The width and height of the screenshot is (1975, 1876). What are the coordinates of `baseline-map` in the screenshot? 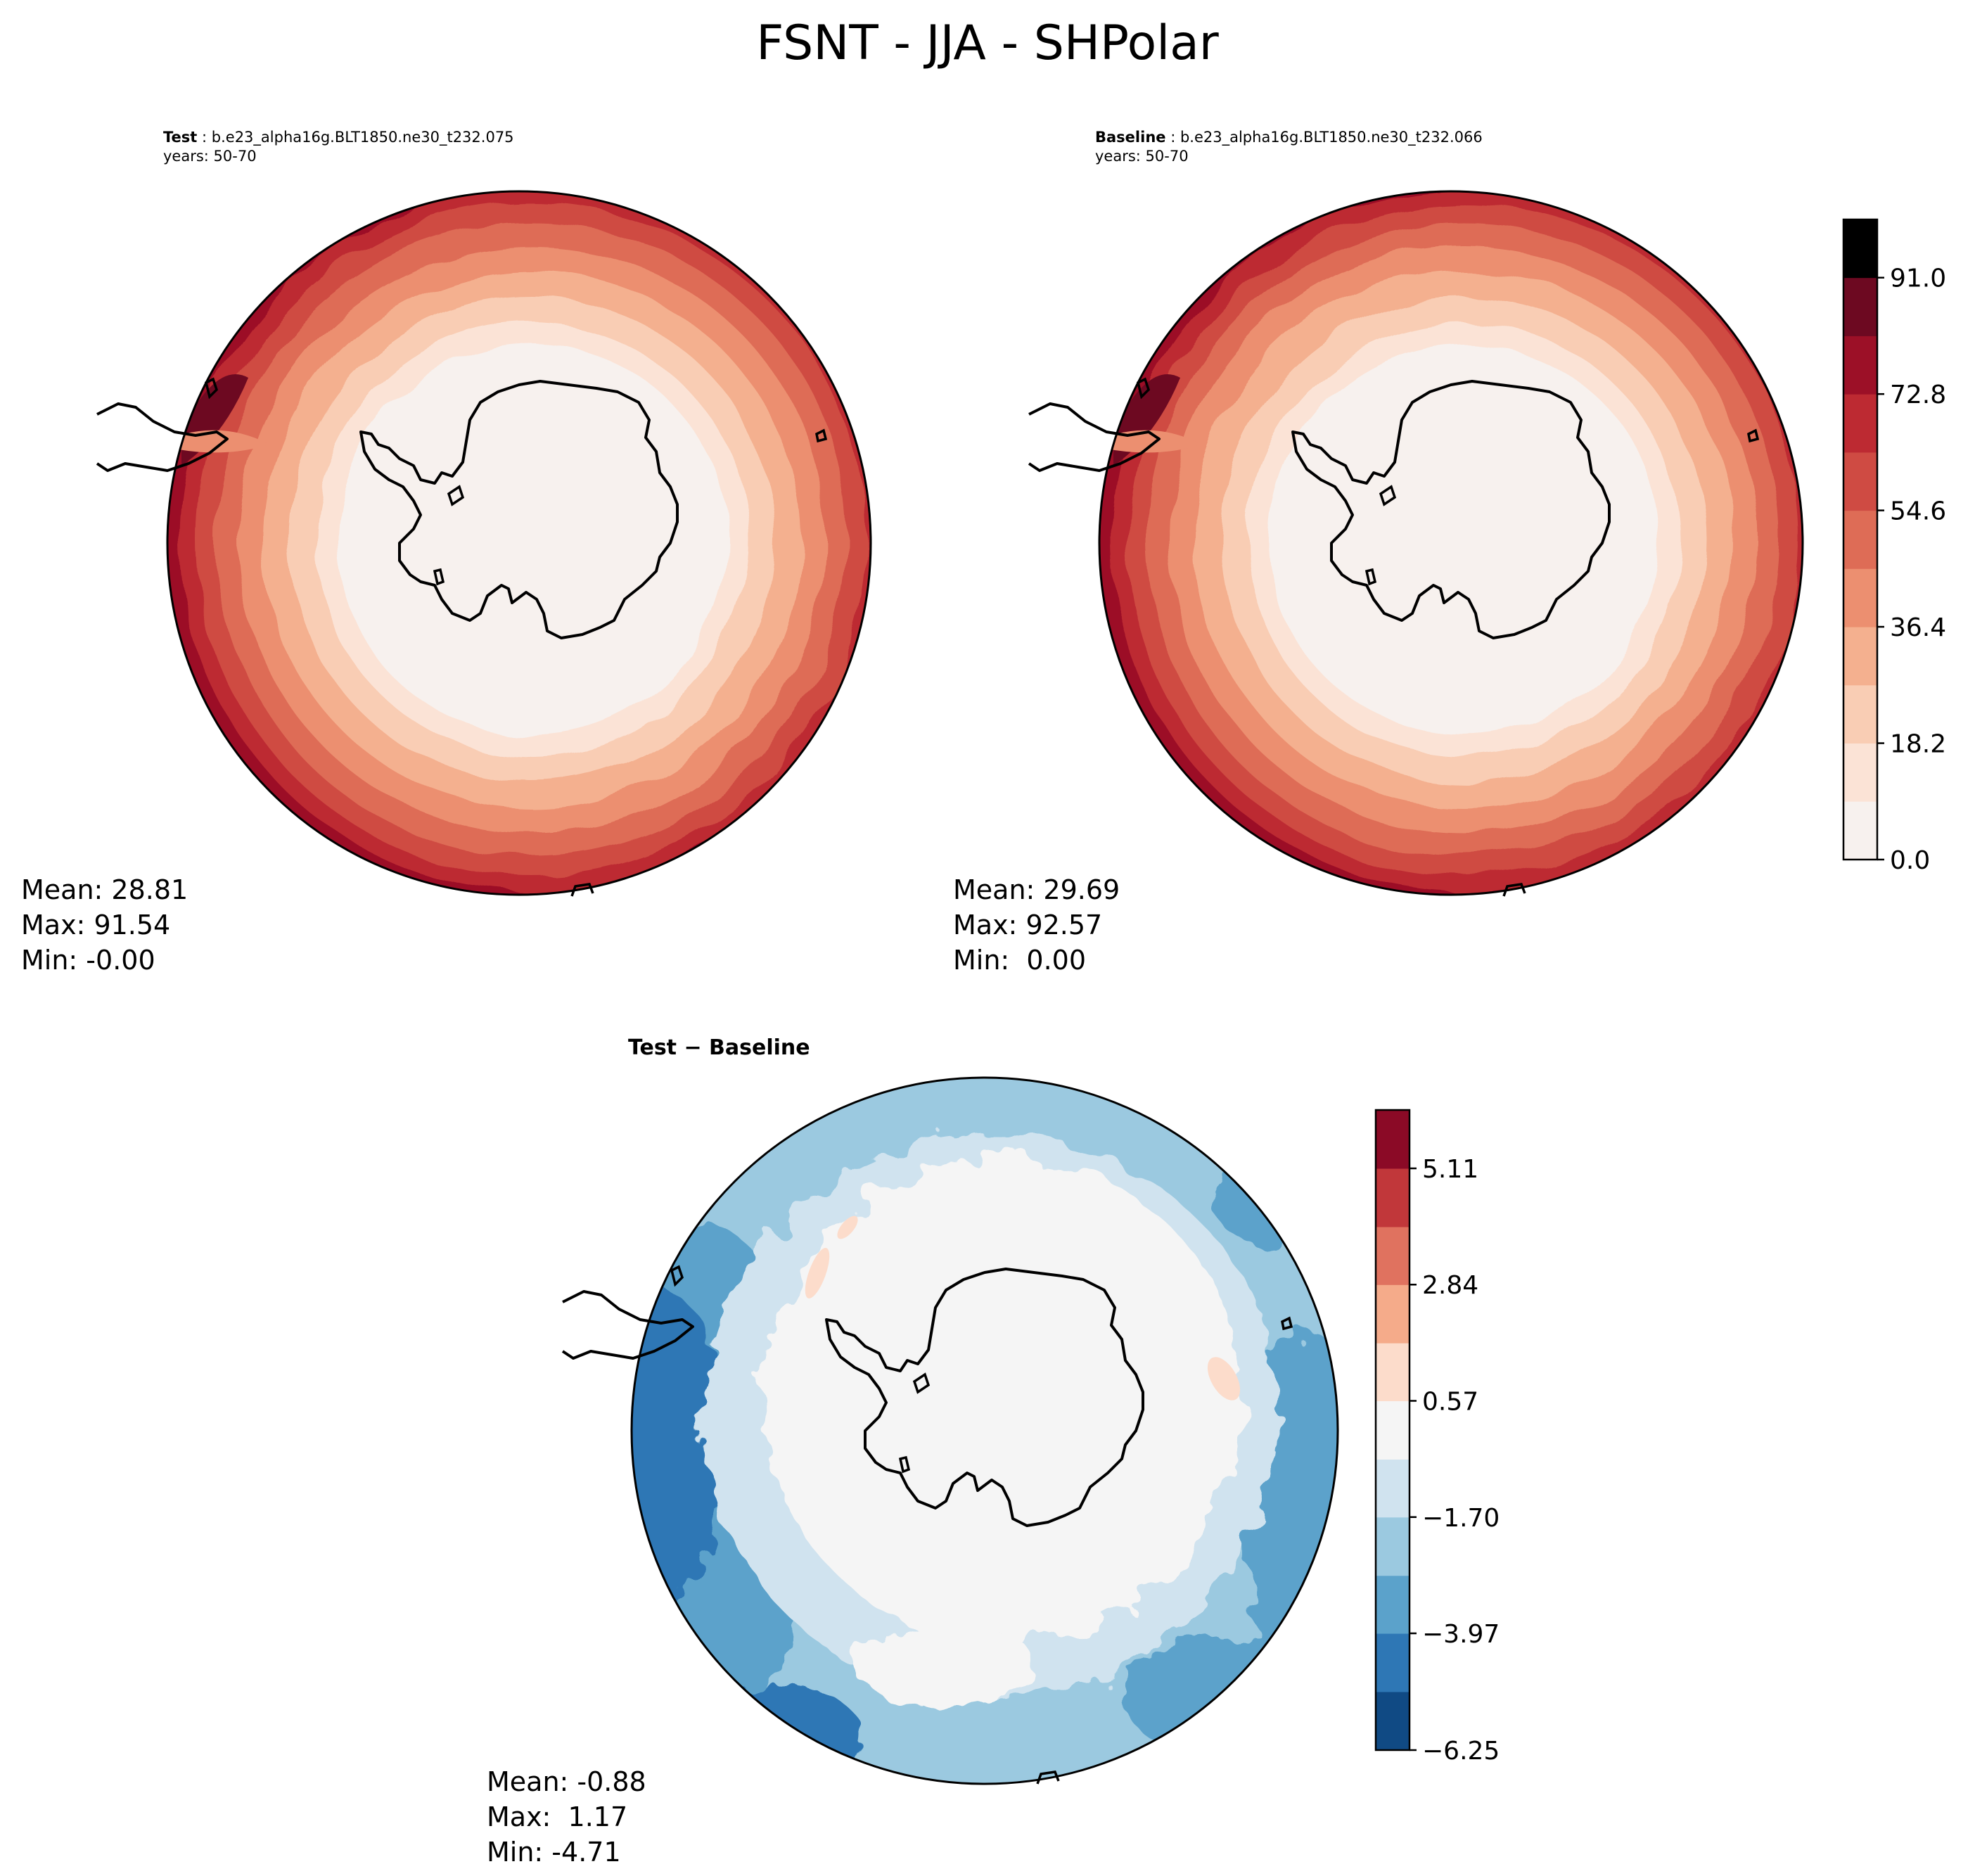 It's located at (1451, 543).